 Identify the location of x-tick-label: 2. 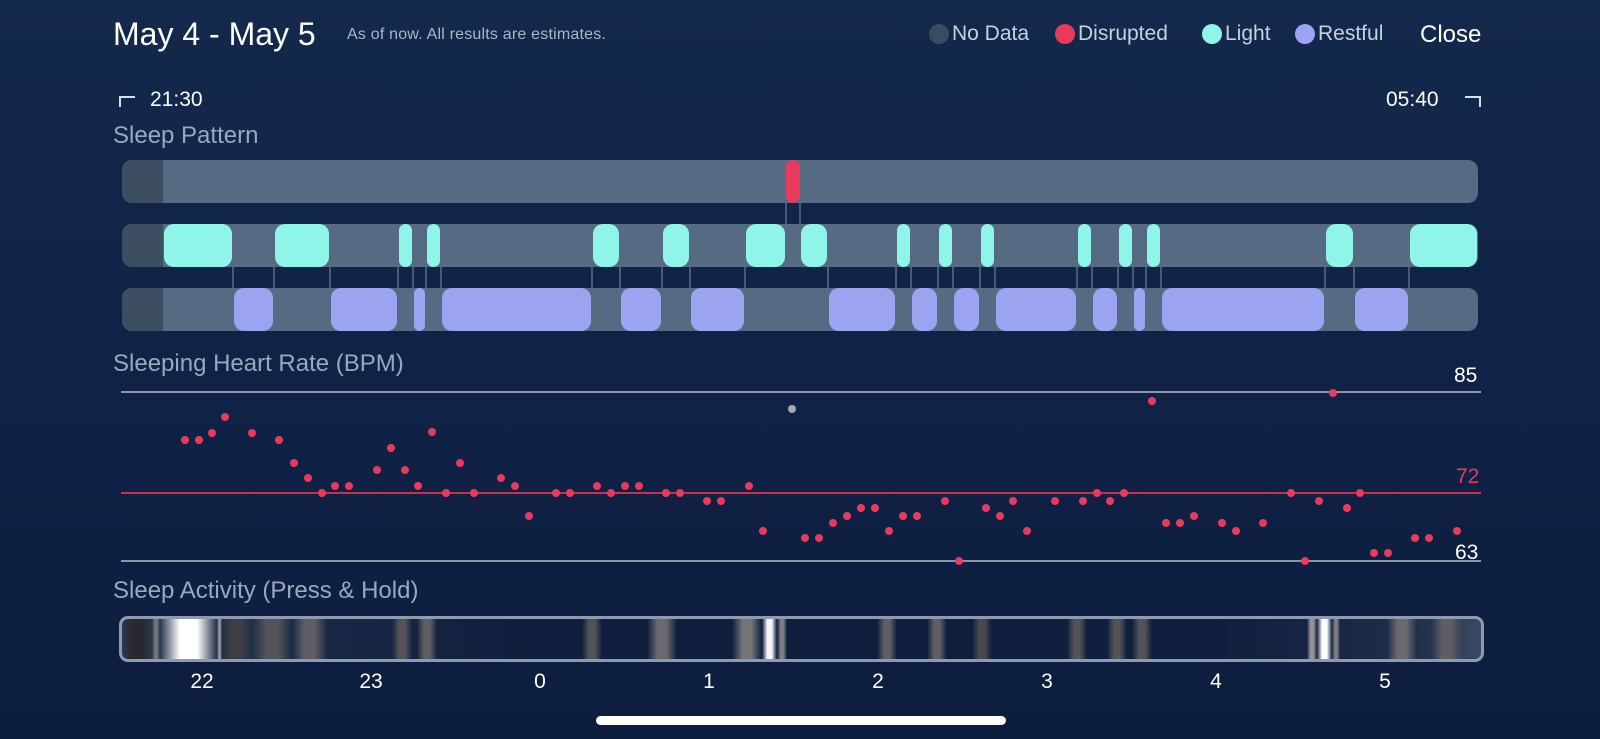
(878, 681).